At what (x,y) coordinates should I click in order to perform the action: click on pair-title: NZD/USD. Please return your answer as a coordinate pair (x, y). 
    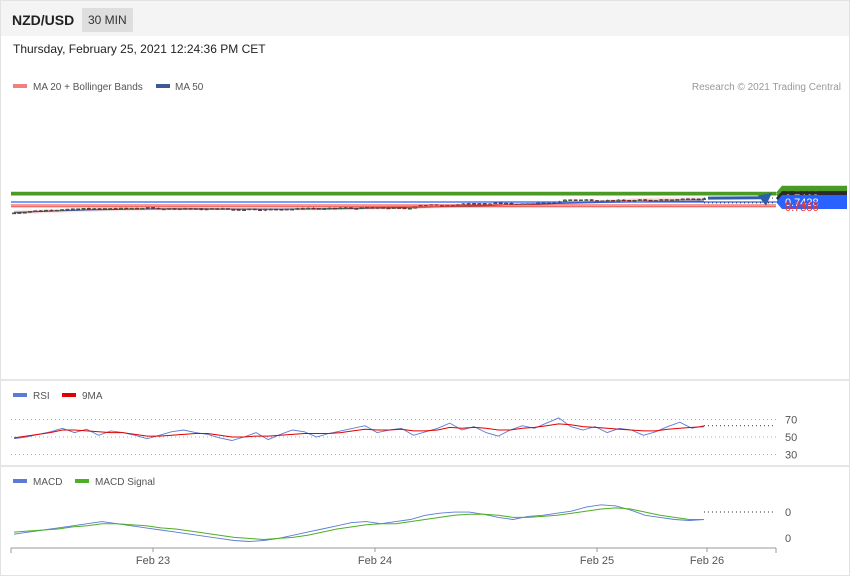
    Looking at the image, I should click on (43, 20).